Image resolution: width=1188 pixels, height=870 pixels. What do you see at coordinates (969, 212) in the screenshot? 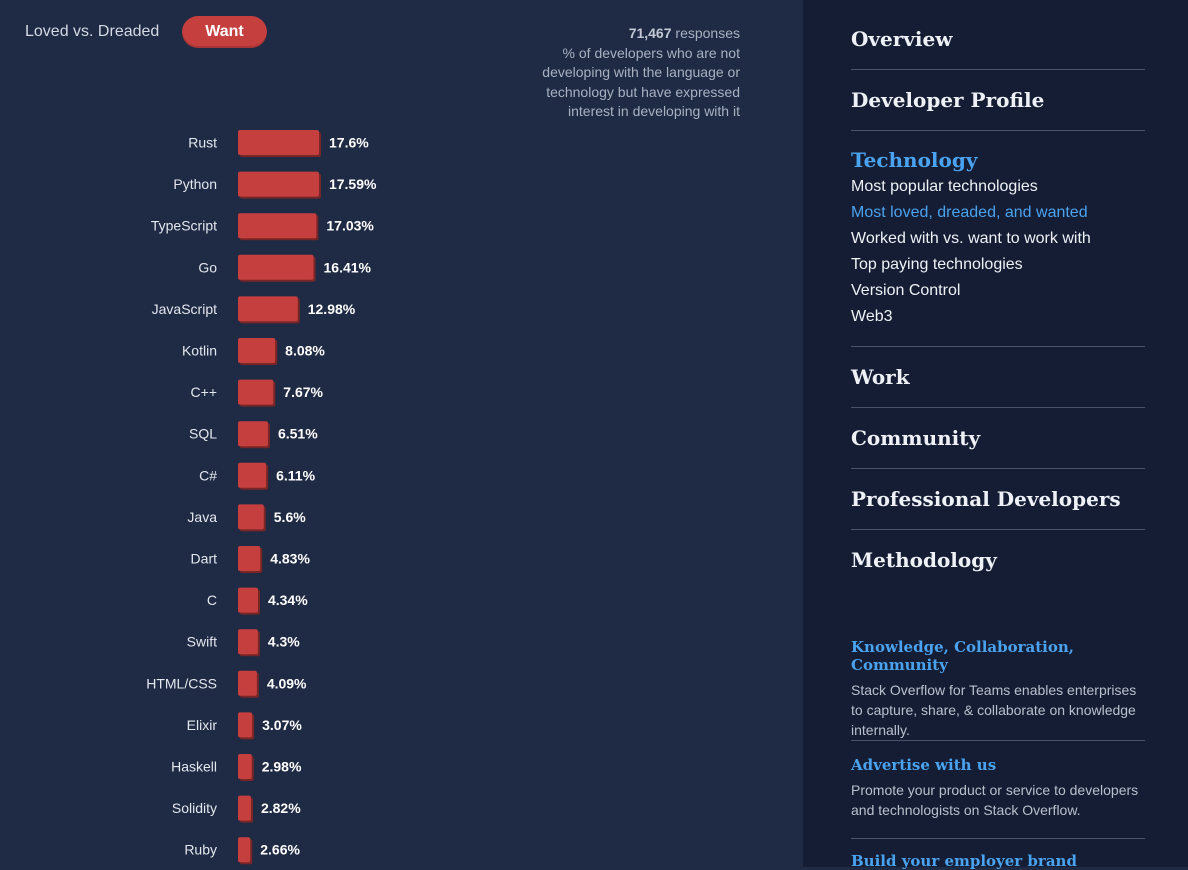
I see `subnav-most-loved: Most loved, dreaded, and wanted` at bounding box center [969, 212].